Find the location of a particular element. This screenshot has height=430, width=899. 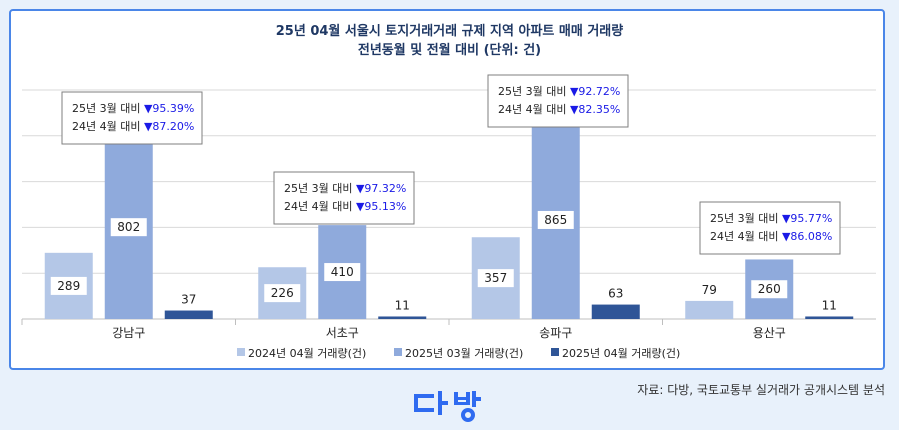

legend-label: 2024년 04월 거래량(건) is located at coordinates (307, 353).